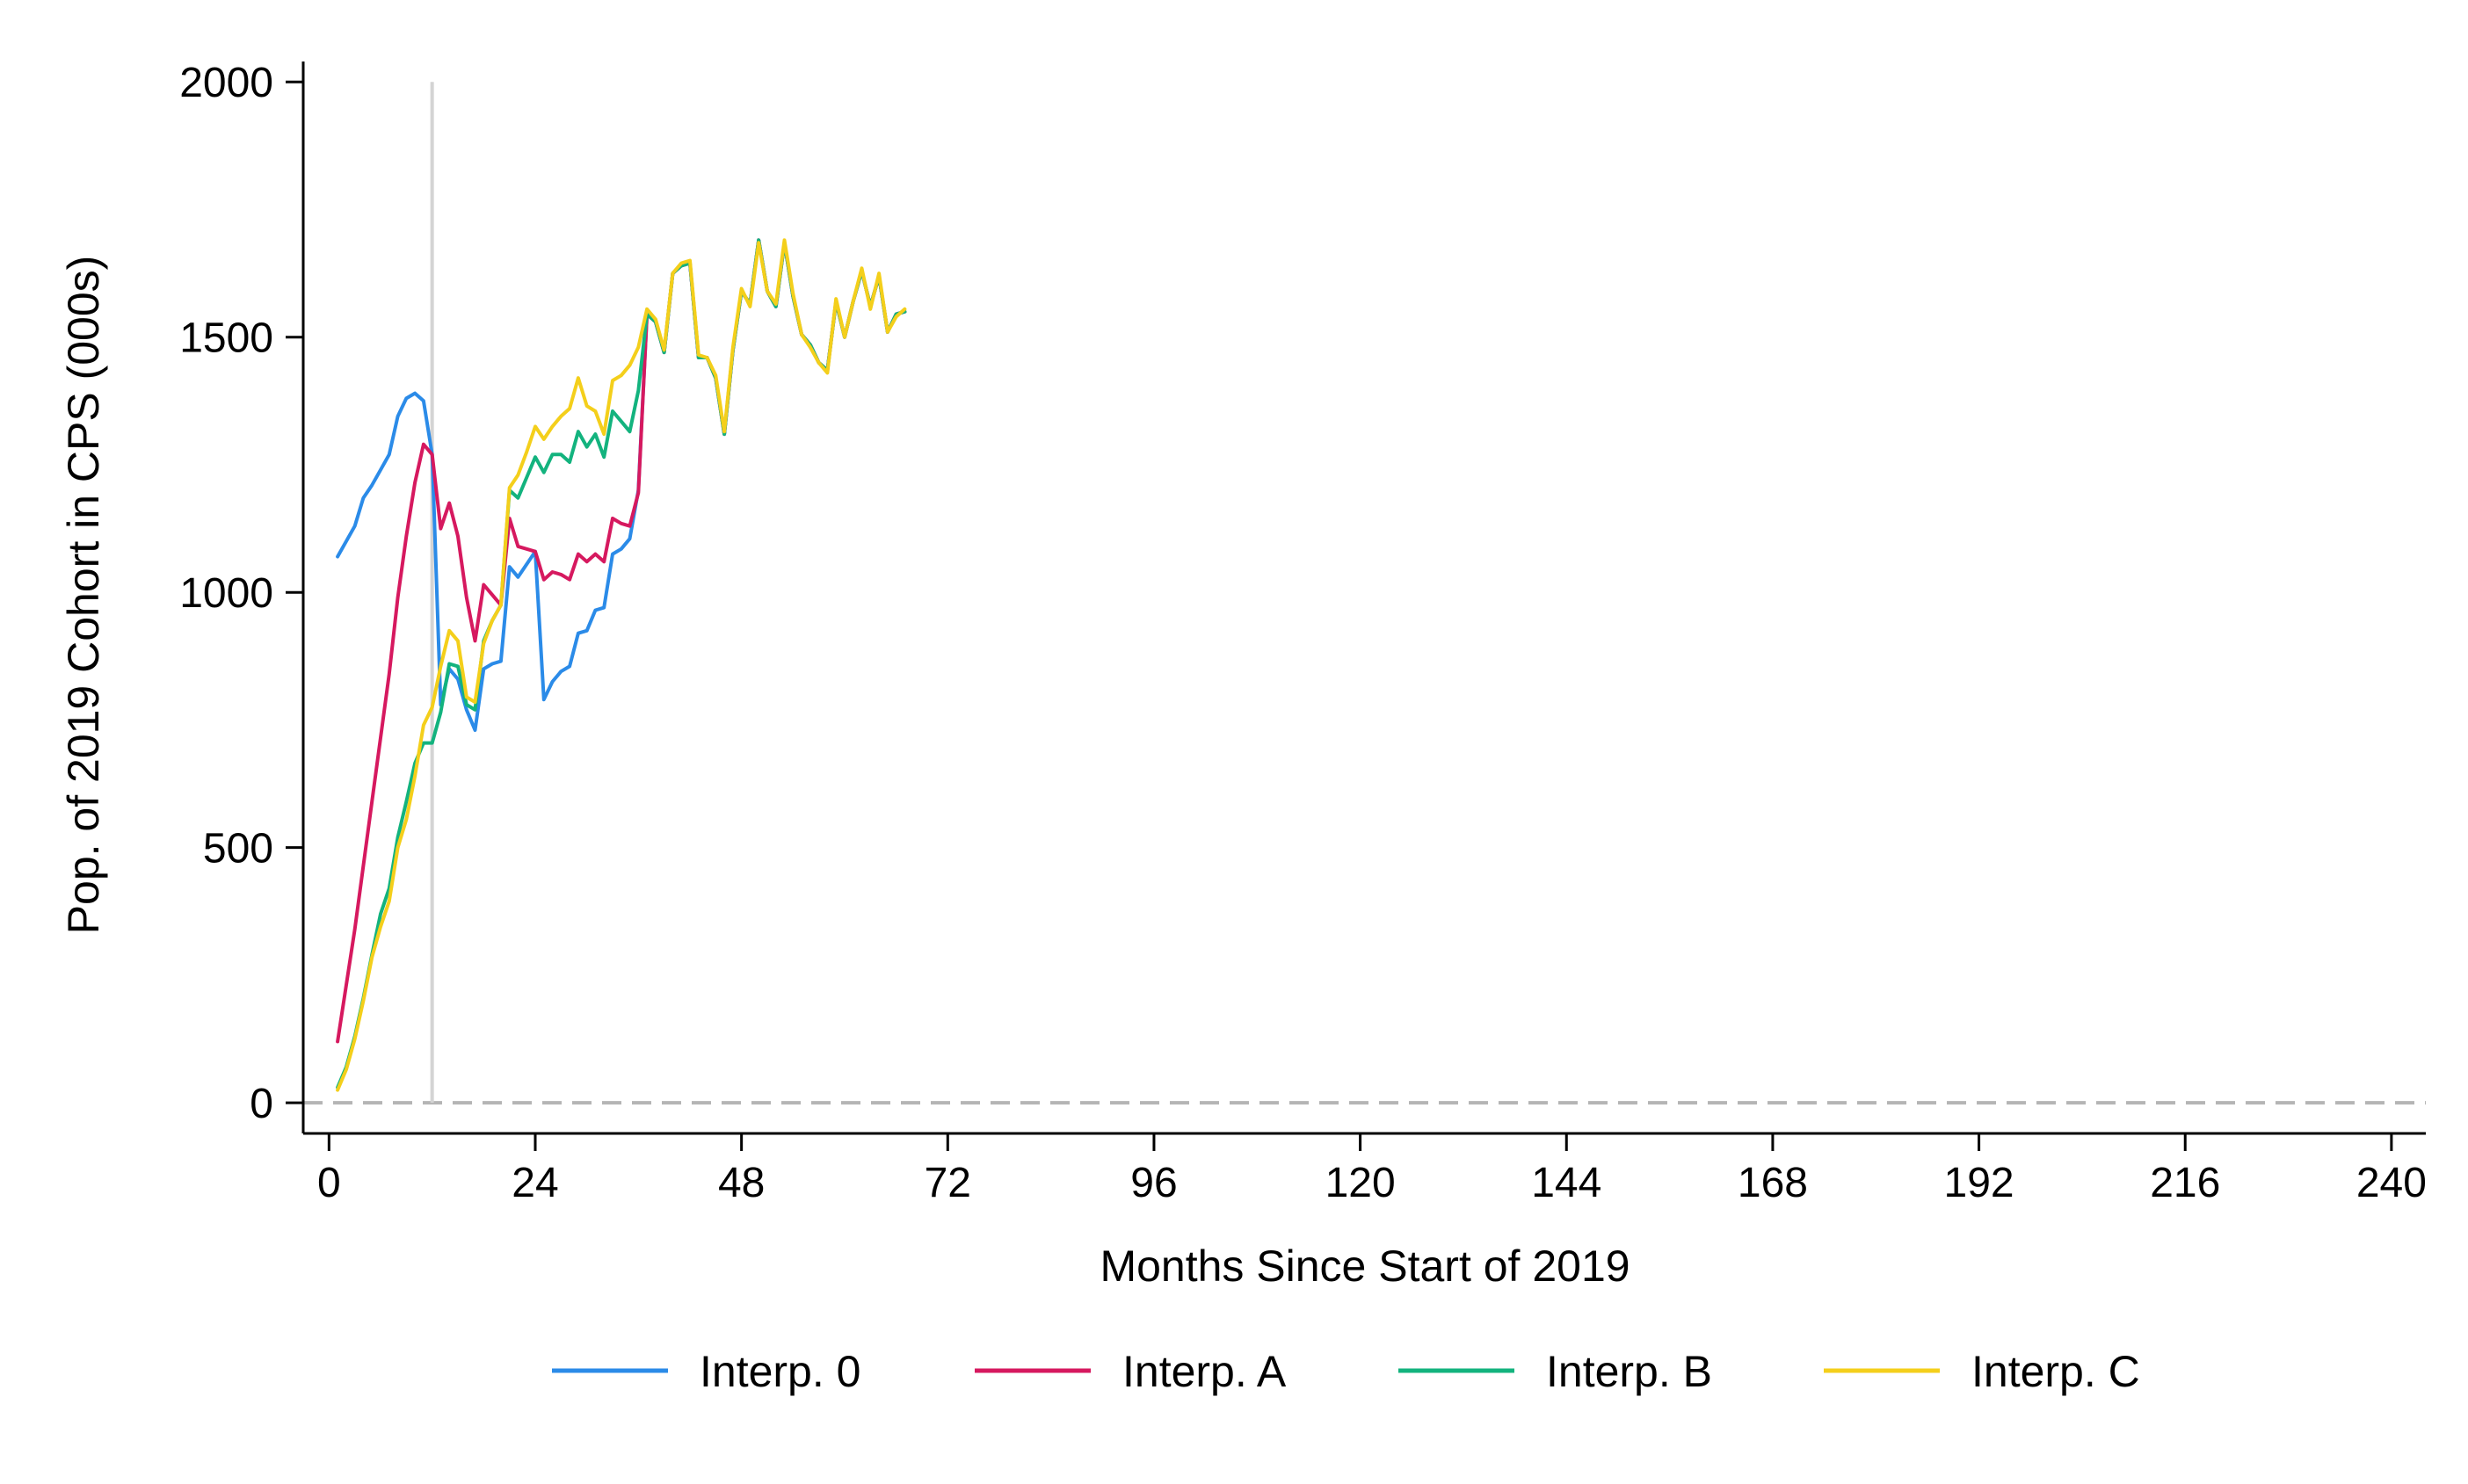  What do you see at coordinates (1629, 1372) in the screenshot?
I see `legend-label: Interp. B` at bounding box center [1629, 1372].